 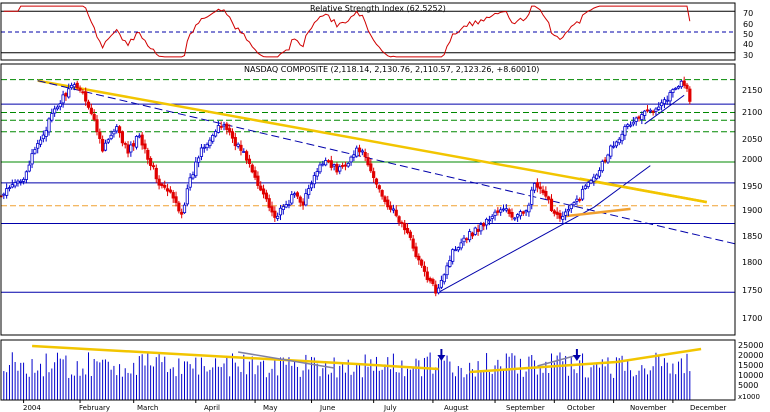 What do you see at coordinates (750, 345) in the screenshot?
I see `volume-tick-label: 25000` at bounding box center [750, 345].